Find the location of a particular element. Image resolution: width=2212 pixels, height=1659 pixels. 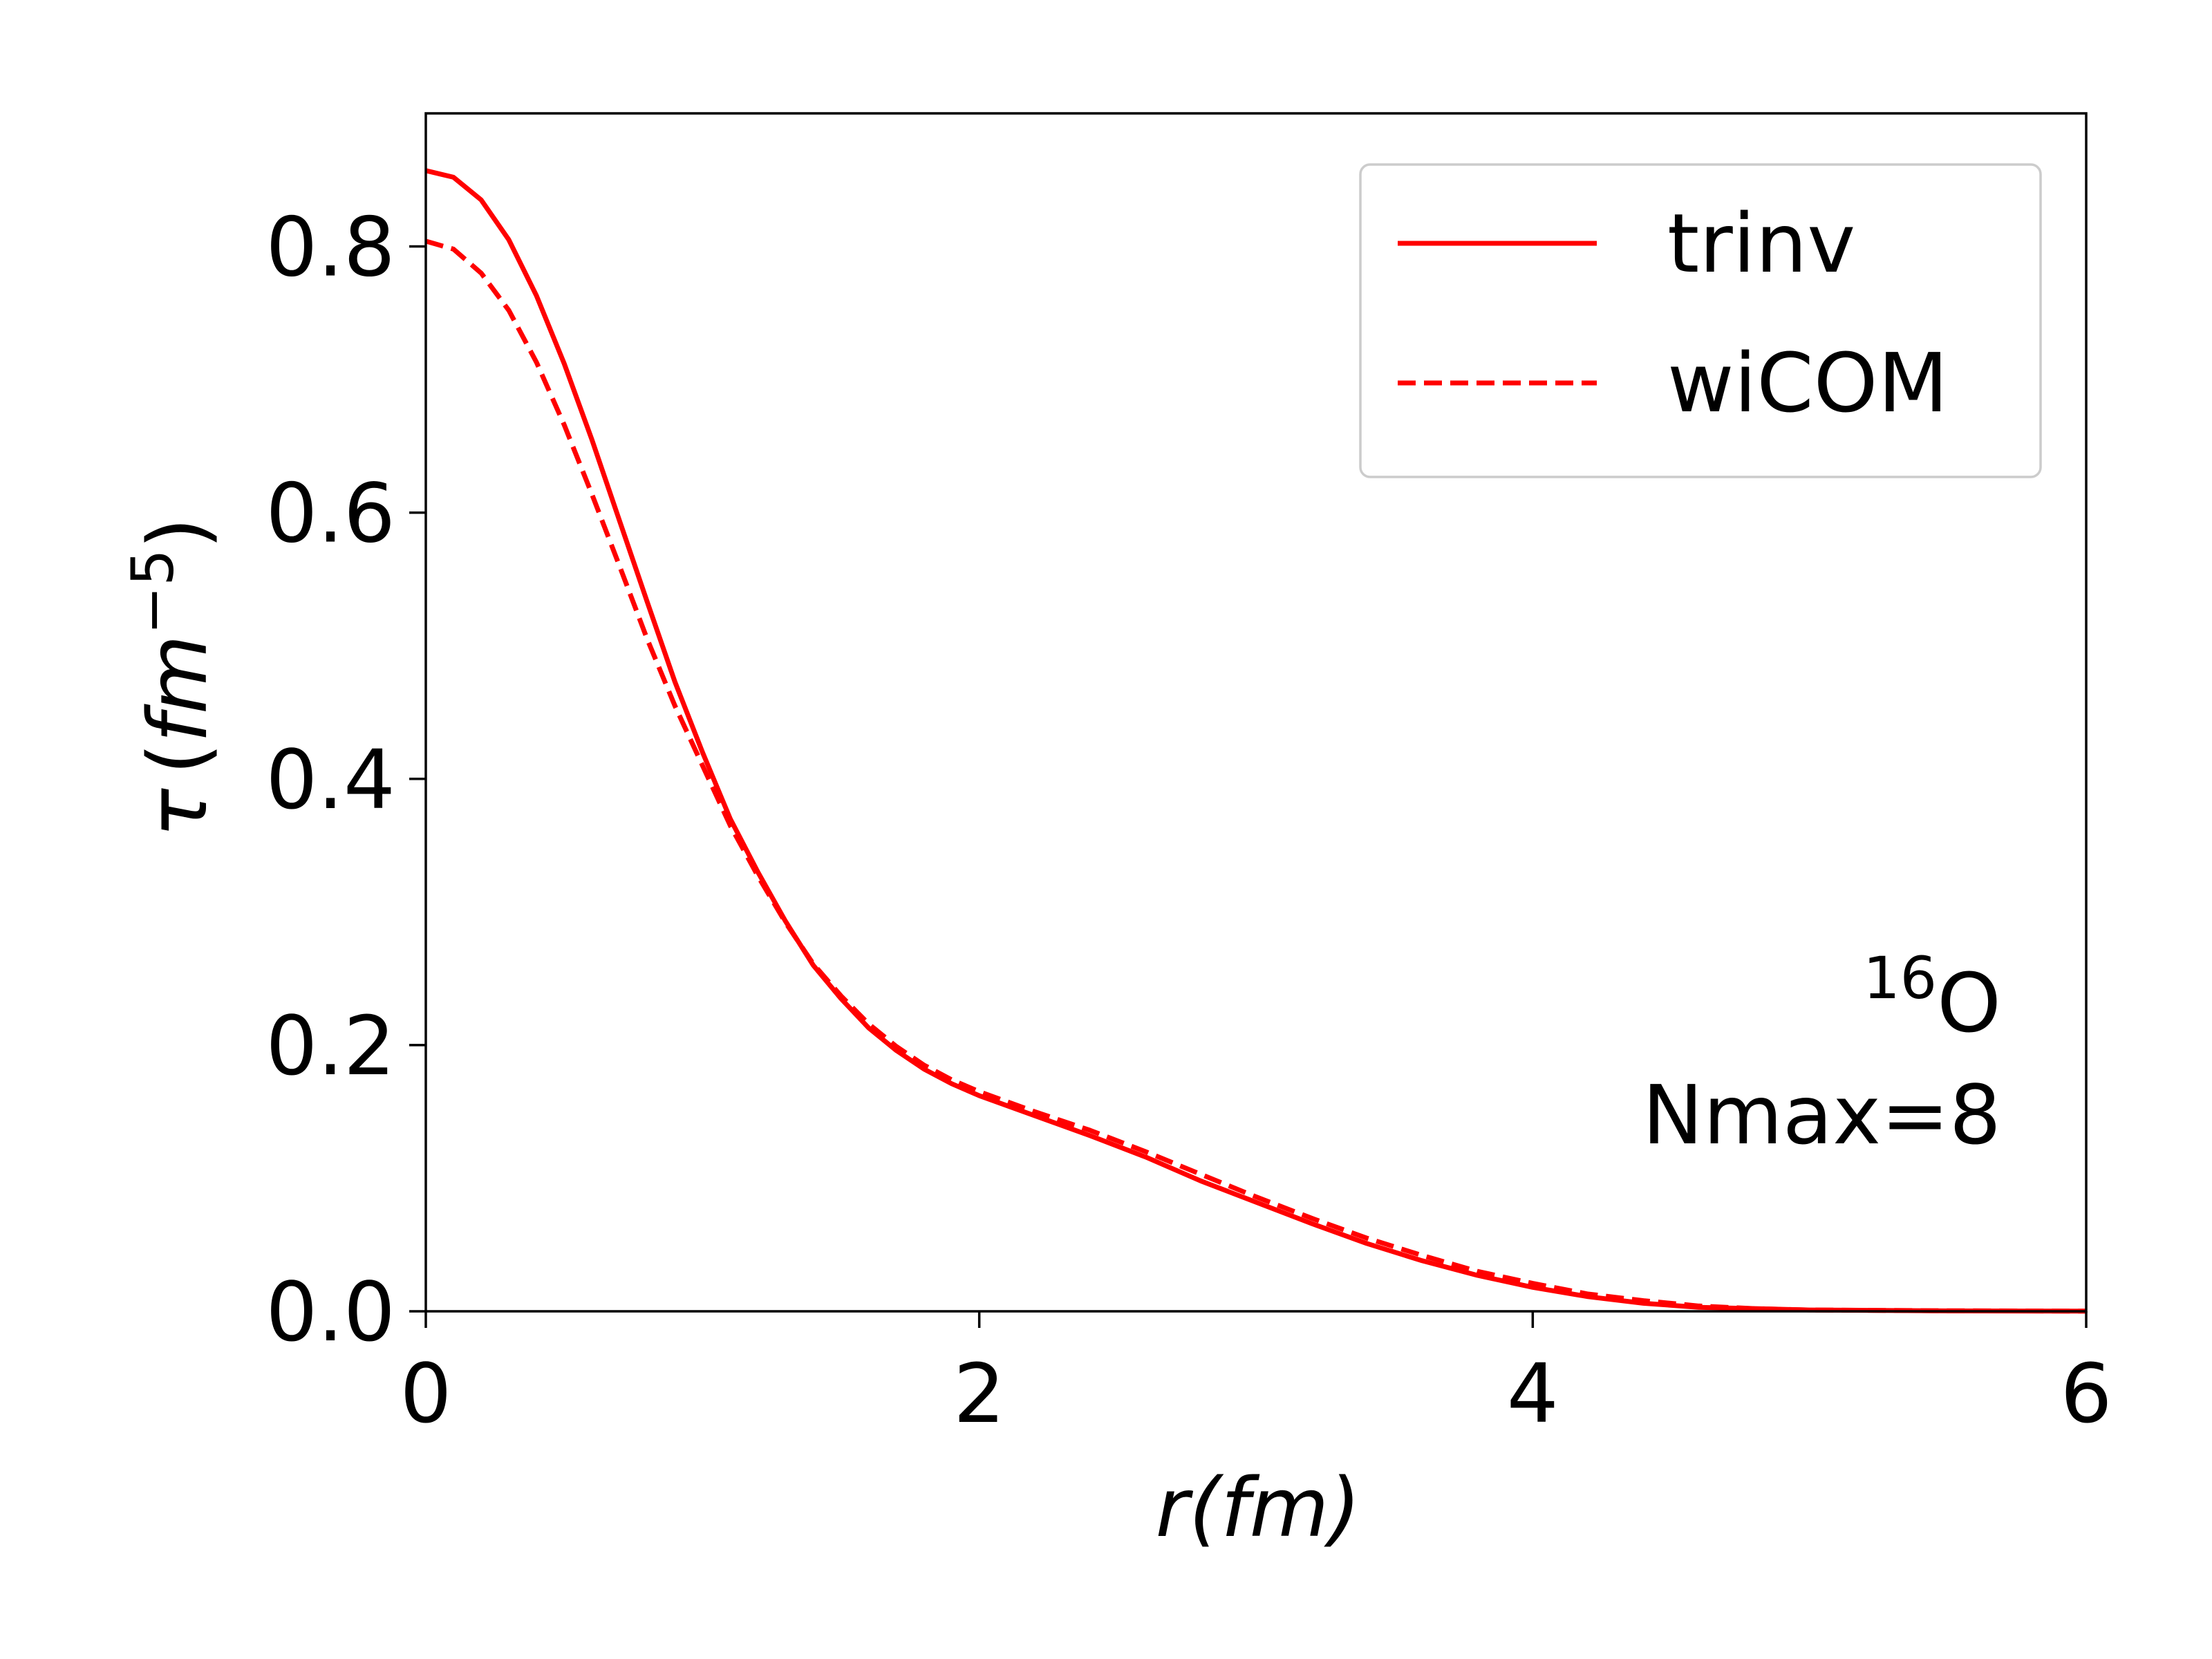

x-tick-label: 2 is located at coordinates (979, 1393).